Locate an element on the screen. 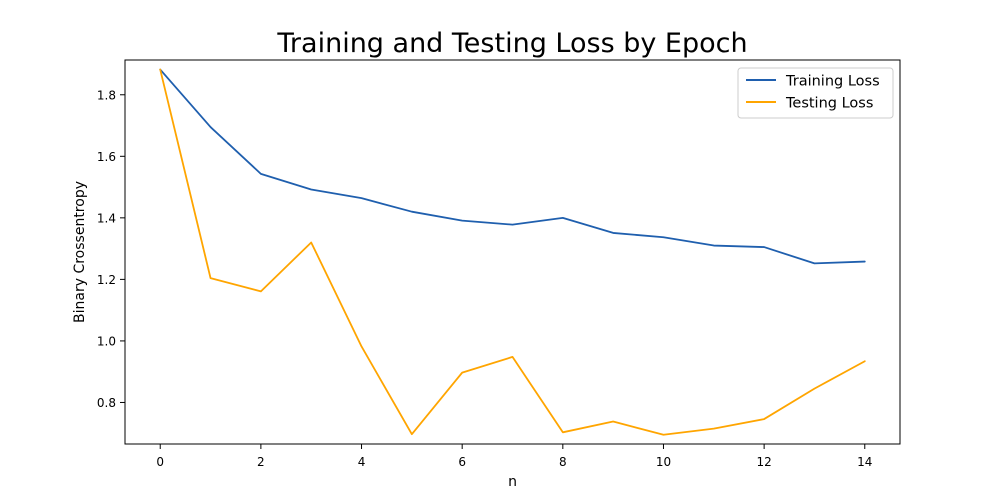 This screenshot has width=1000, height=500. y-axis: 0.8 1.0 1.2 1.4 1.6 1.8 is located at coordinates (111, 249).